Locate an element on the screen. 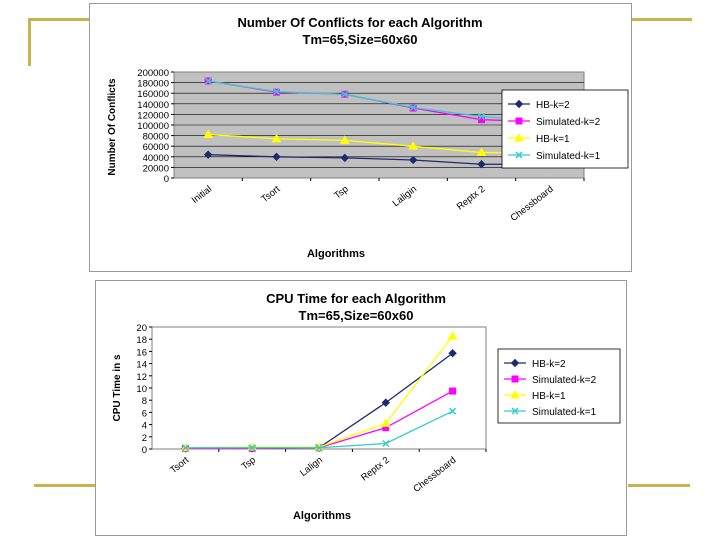  x-tick-label: Lalign is located at coordinates (311, 467).